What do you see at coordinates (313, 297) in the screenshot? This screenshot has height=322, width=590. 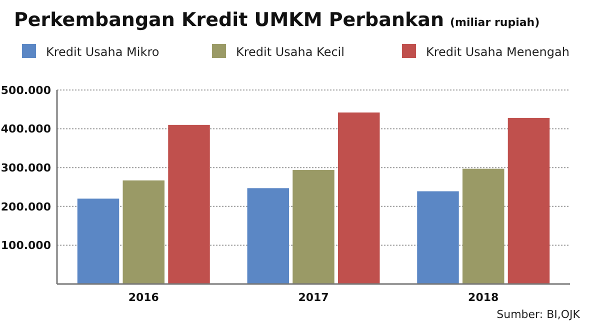 I see `x-tick-label: 2017` at bounding box center [313, 297].